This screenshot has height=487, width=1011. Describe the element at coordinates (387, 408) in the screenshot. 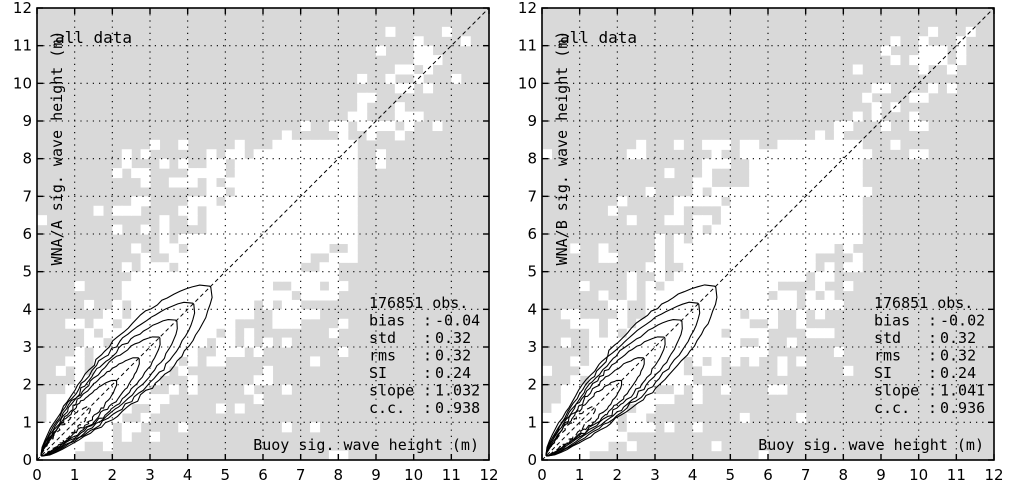

I see `stat-label: c.c.` at that location.